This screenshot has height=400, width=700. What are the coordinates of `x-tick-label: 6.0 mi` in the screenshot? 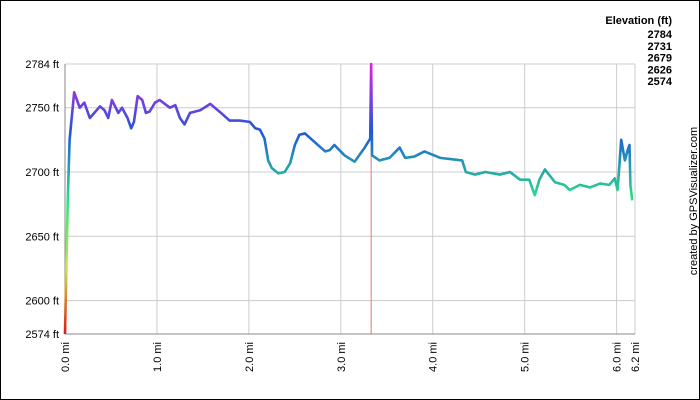 It's located at (618, 357).